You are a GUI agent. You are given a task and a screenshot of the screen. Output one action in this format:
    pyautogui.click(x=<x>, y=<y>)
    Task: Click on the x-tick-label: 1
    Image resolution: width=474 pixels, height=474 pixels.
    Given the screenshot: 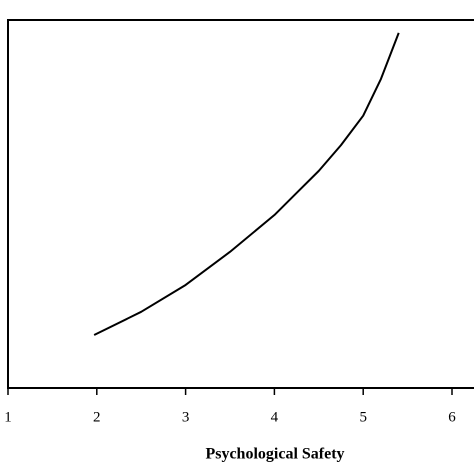 What is the action you would take?
    pyautogui.click(x=8, y=417)
    